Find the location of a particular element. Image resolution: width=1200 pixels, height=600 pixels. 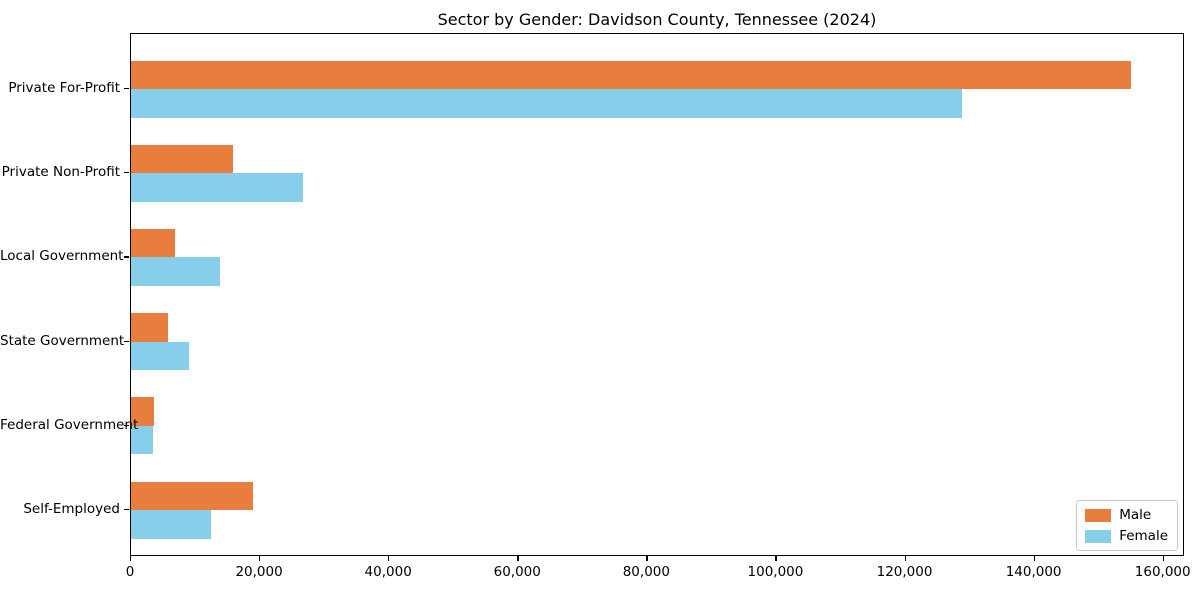

xtick-label-8: 160,000 is located at coordinates (1162, 572).